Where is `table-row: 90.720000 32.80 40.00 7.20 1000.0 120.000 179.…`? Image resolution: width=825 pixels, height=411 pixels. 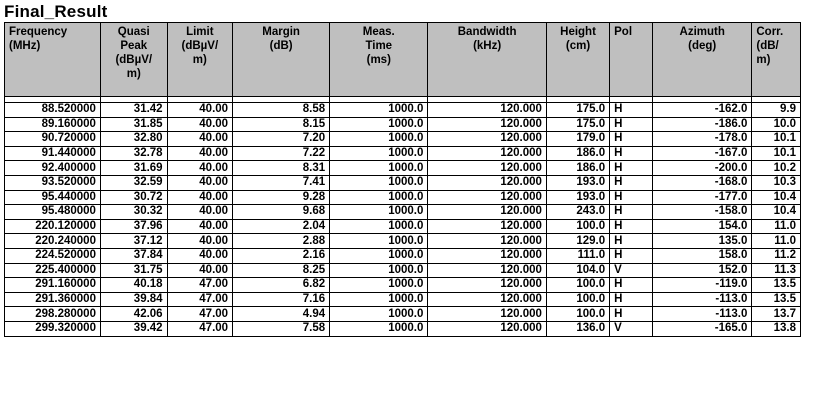 table-row: 90.720000 32.80 40.00 7.20 1000.0 120.000 179.… is located at coordinates (402, 139).